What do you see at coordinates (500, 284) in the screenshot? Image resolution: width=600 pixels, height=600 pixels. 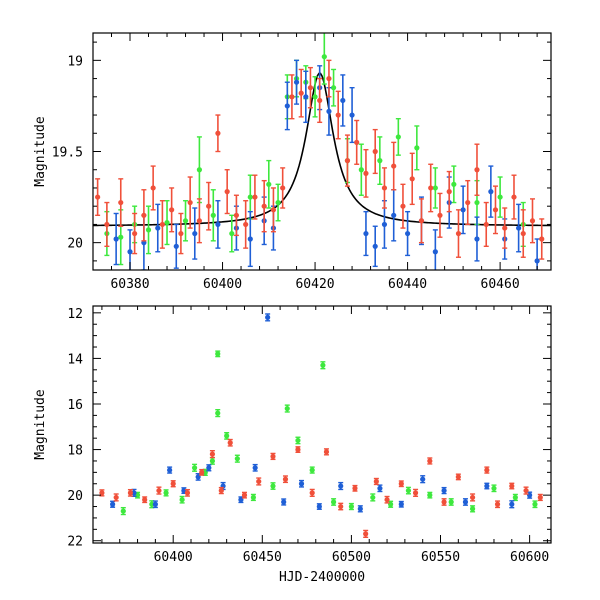 I see `x-tick-label: 60460` at bounding box center [500, 284].